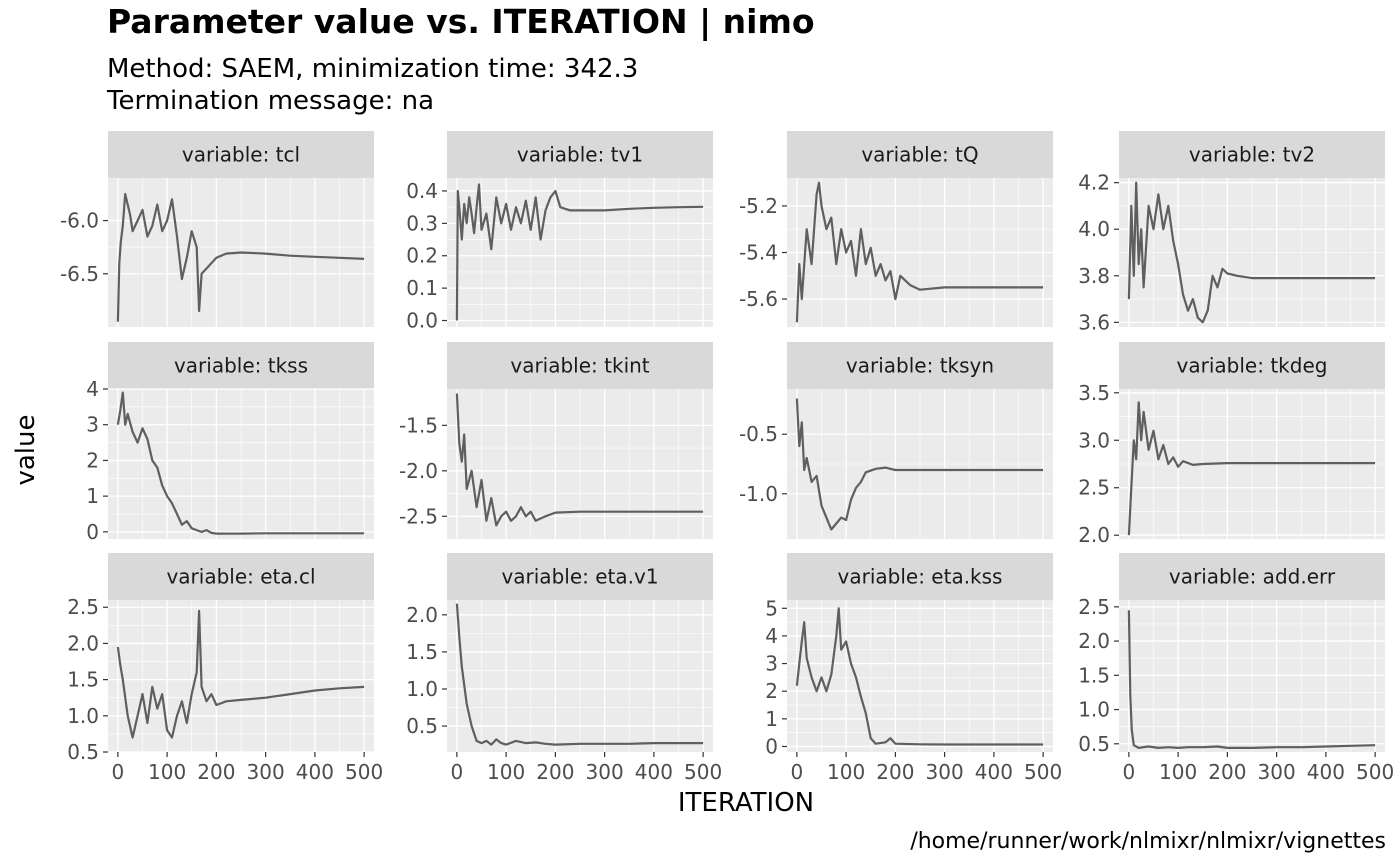 The image size is (1400, 865). What do you see at coordinates (1251, 468) in the screenshot?
I see `series-line-tkdeg` at bounding box center [1251, 468].